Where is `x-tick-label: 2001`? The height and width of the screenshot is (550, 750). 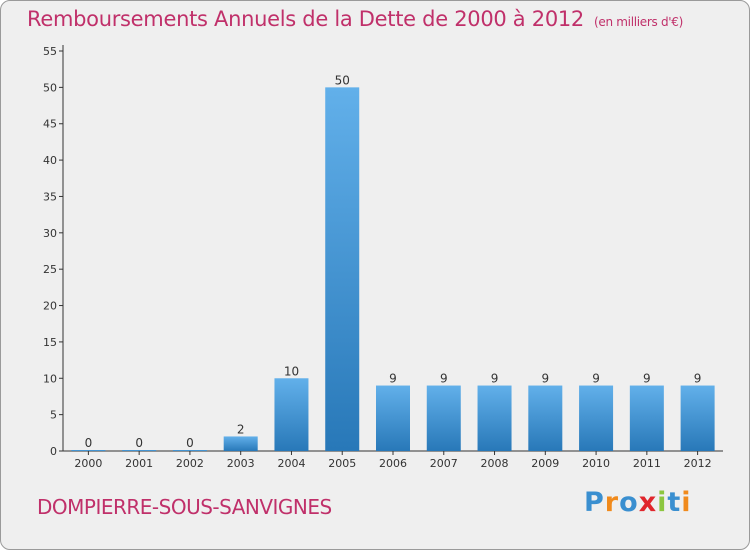 x-tick-label: 2001 is located at coordinates (139, 463).